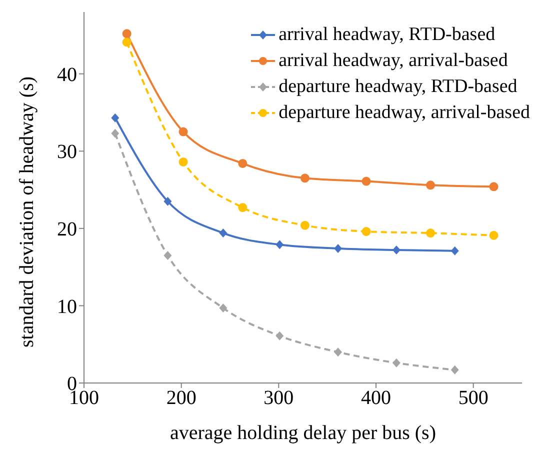 This screenshot has width=542, height=459. What do you see at coordinates (387, 35) in the screenshot?
I see `legend-label: arrival headway, RTD-based` at bounding box center [387, 35].